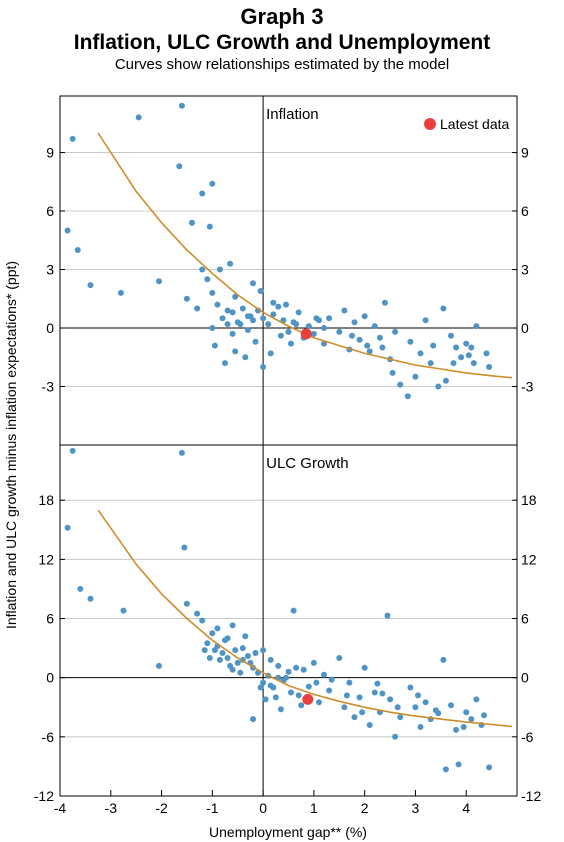 This screenshot has height=842, width=564. What do you see at coordinates (212, 808) in the screenshot?
I see `x-tick-label: -1` at bounding box center [212, 808].